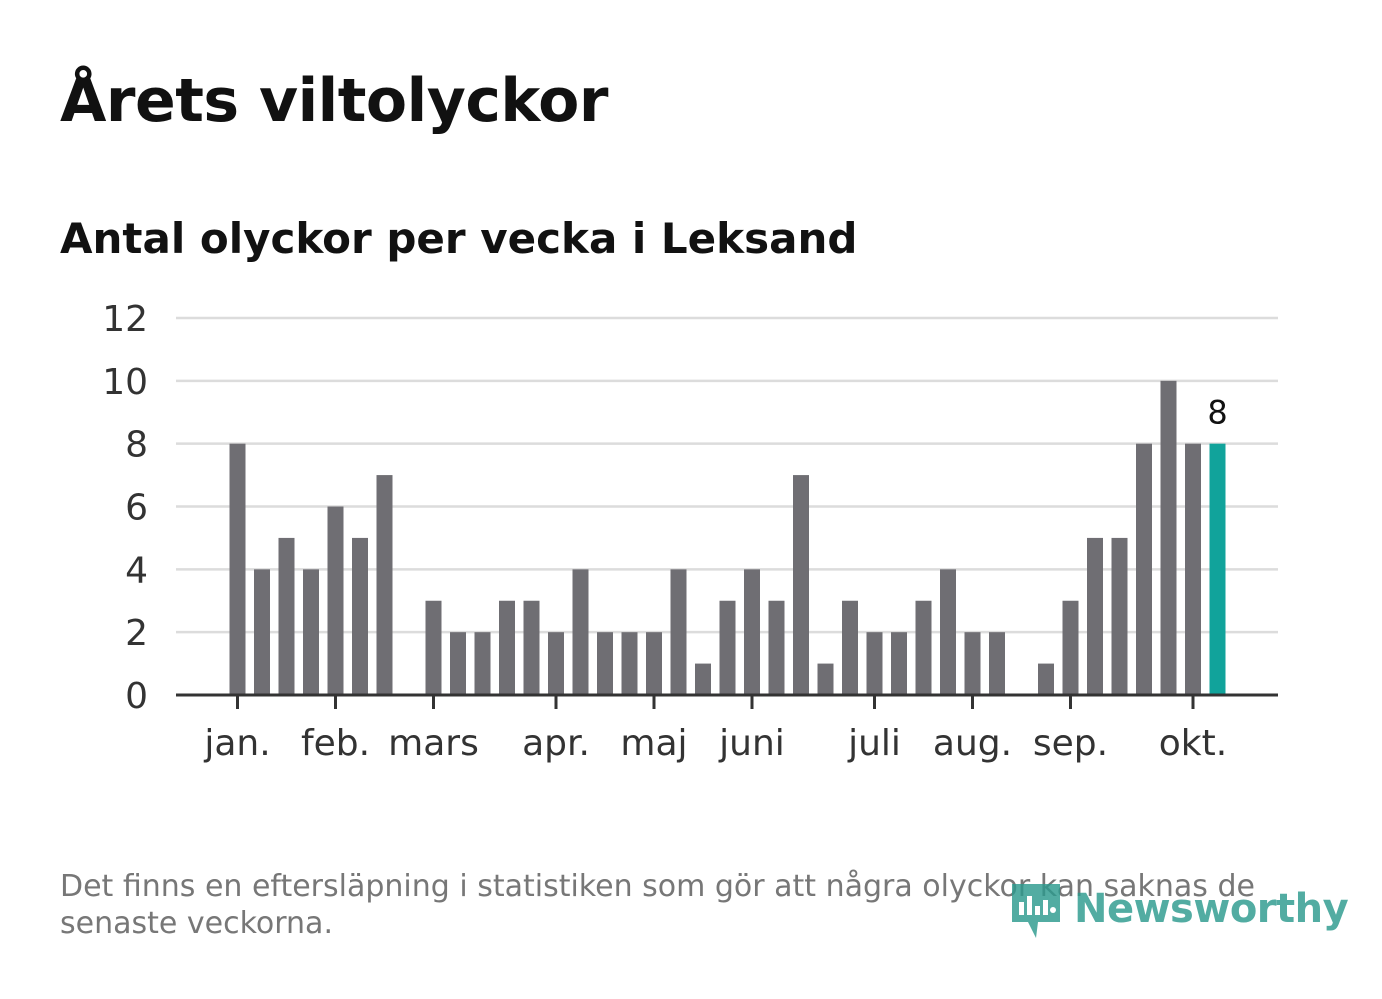  What do you see at coordinates (125, 382) in the screenshot?
I see `y-tick-label: 10` at bounding box center [125, 382].